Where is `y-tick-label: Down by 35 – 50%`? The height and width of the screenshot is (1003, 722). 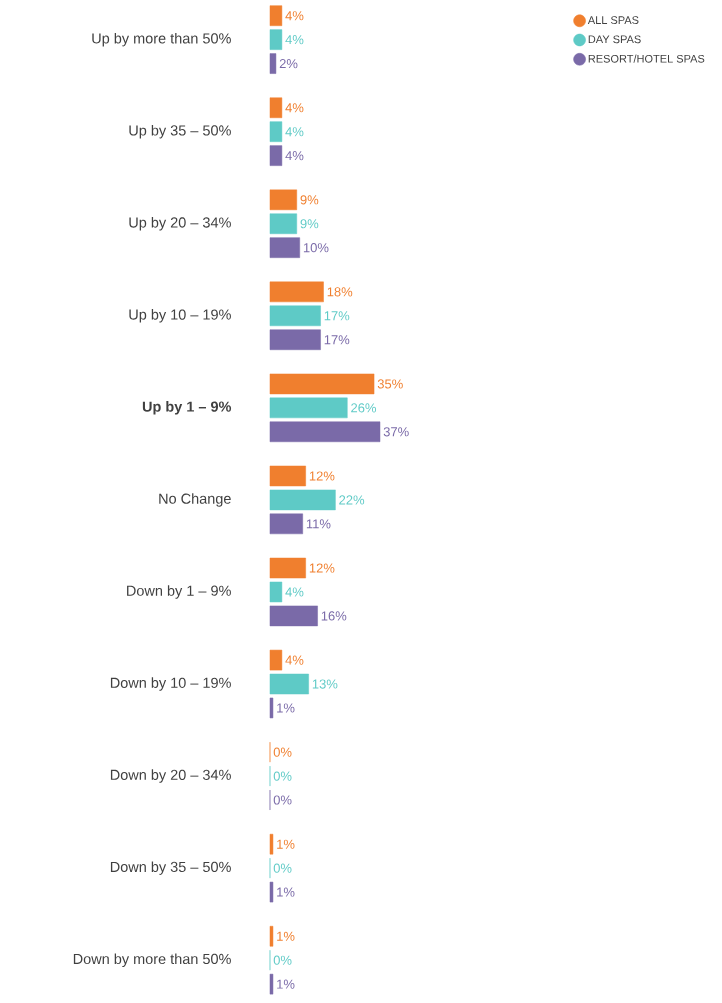
y-tick-label: Down by 35 – 50% is located at coordinates (170, 868).